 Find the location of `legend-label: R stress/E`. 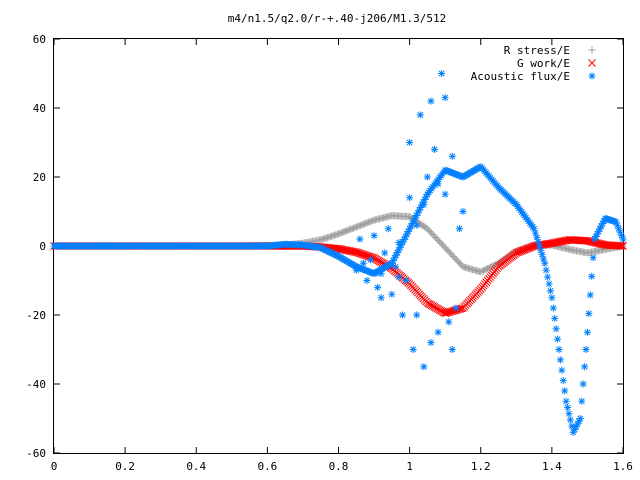

legend-label: R stress/E is located at coordinates (537, 50).